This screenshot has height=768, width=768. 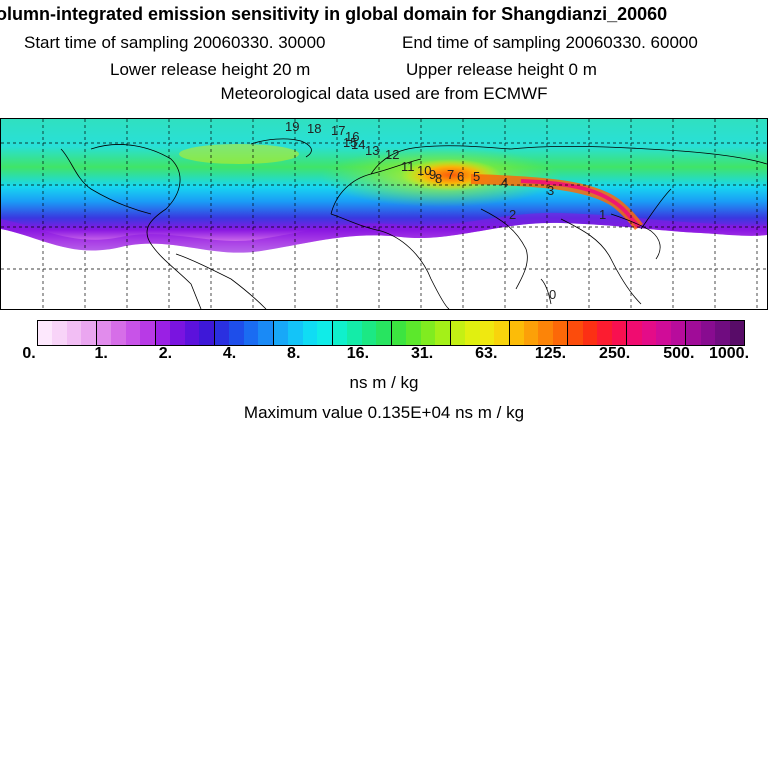 What do you see at coordinates (424, 170) in the screenshot?
I see `contour-label: 10` at bounding box center [424, 170].